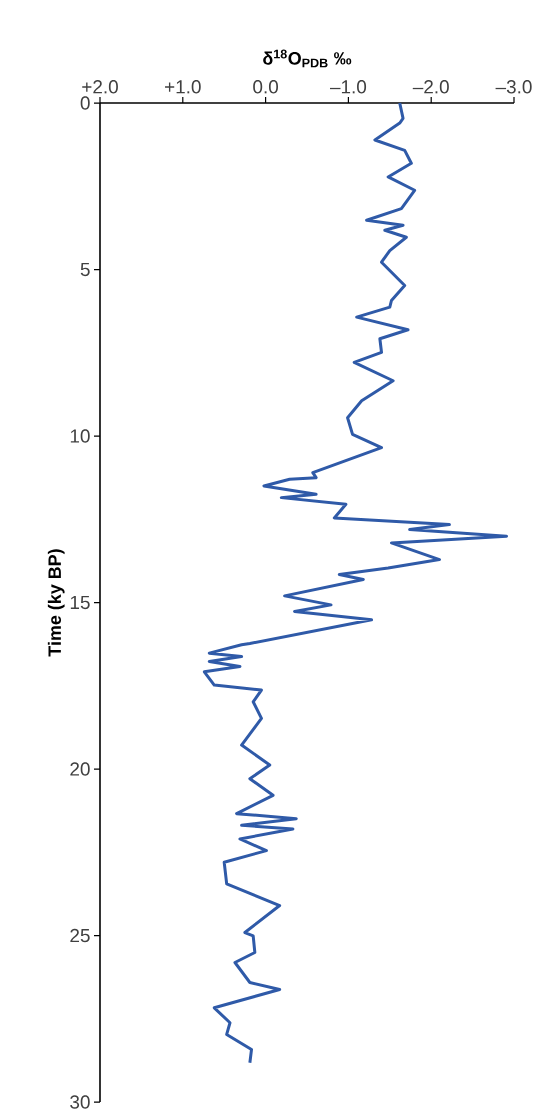  I want to click on y-tick-label: 30, so click(80, 1102).